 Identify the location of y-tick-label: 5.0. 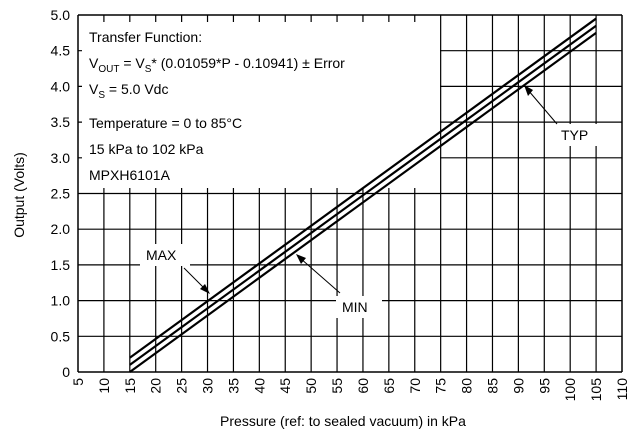
(61, 15).